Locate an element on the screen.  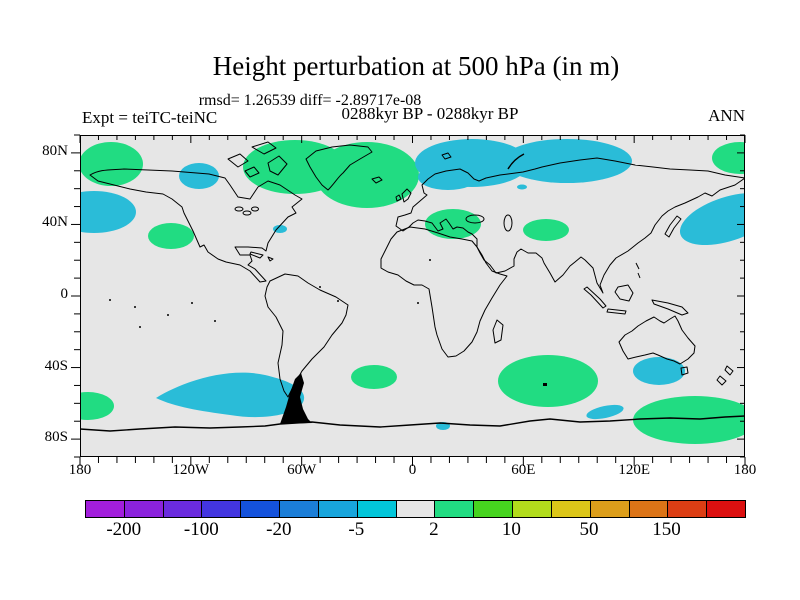
x-tick-label: 60E is located at coordinates (523, 470).